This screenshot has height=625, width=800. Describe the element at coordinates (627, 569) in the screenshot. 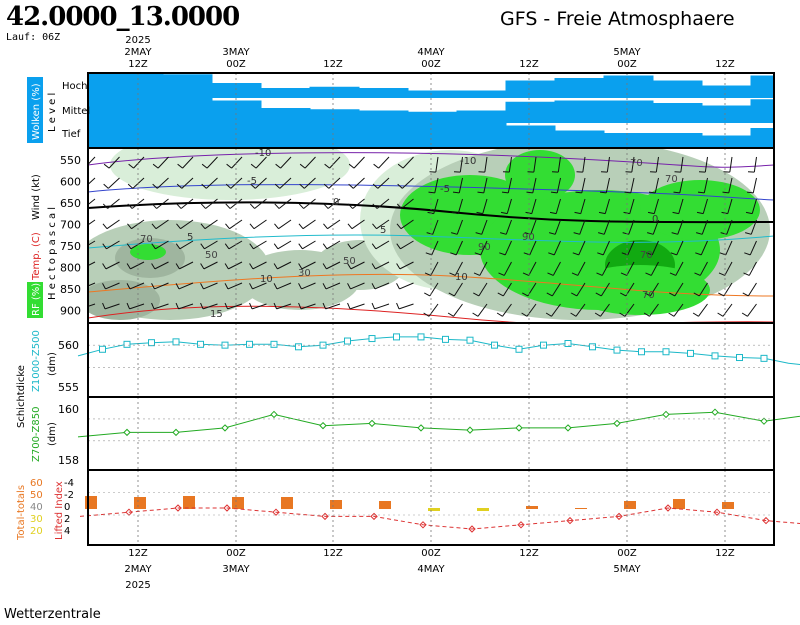

I see `tick-date-bottom: 5MAY` at that location.